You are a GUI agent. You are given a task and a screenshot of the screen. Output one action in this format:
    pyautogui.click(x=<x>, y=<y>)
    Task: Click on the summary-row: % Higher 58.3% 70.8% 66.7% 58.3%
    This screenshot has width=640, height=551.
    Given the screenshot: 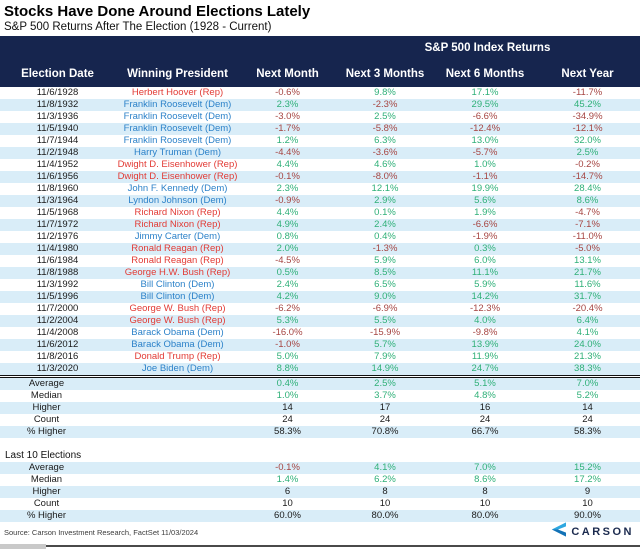 What is the action you would take?
    pyautogui.click(x=320, y=432)
    